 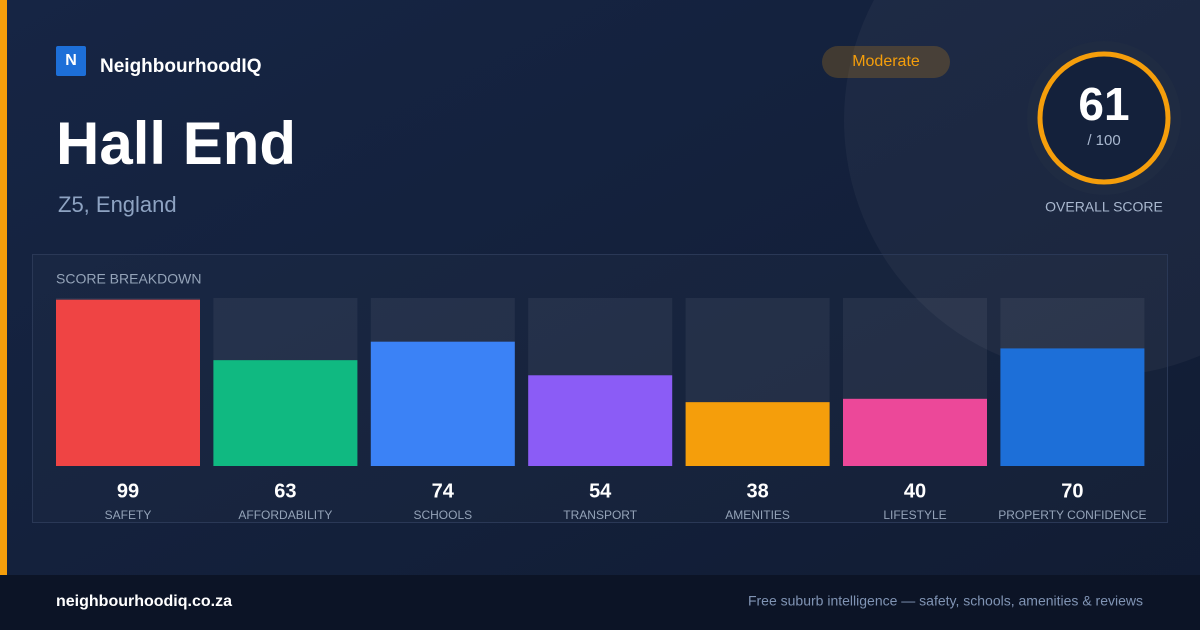 I want to click on score-value: 61, so click(x=1103, y=104).